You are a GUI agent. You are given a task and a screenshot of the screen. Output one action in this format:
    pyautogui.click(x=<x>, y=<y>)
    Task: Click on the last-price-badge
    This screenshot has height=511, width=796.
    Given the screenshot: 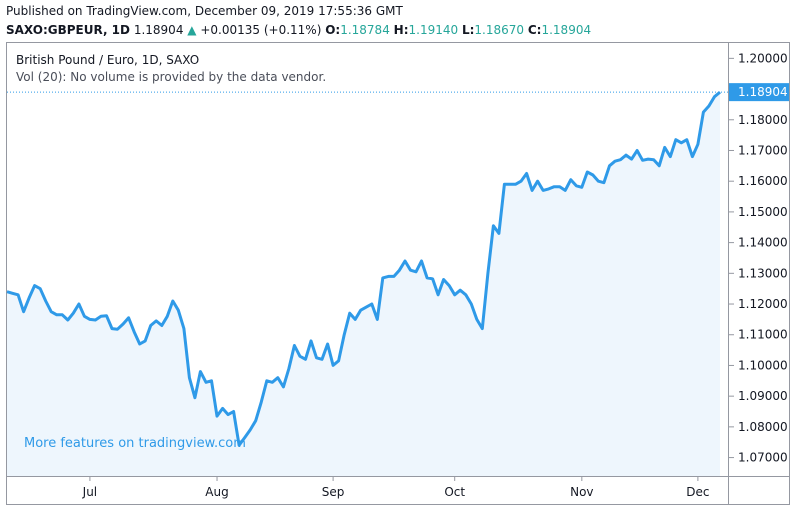 What is the action you would take?
    pyautogui.click(x=759, y=92)
    